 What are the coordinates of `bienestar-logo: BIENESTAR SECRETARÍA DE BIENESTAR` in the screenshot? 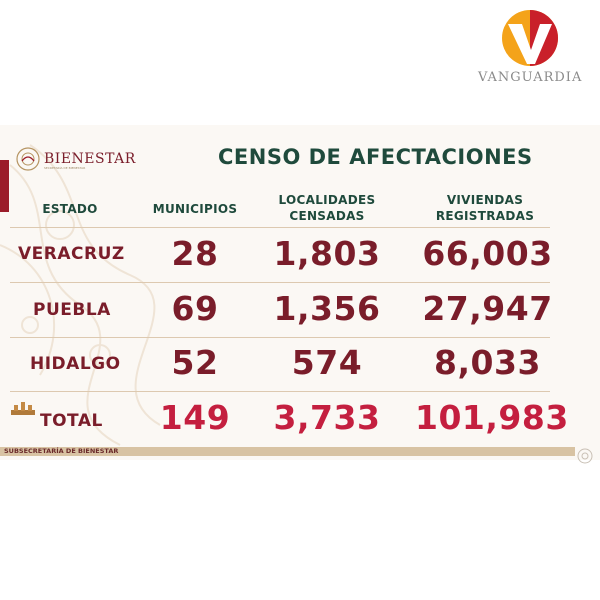 It's located at (76, 159).